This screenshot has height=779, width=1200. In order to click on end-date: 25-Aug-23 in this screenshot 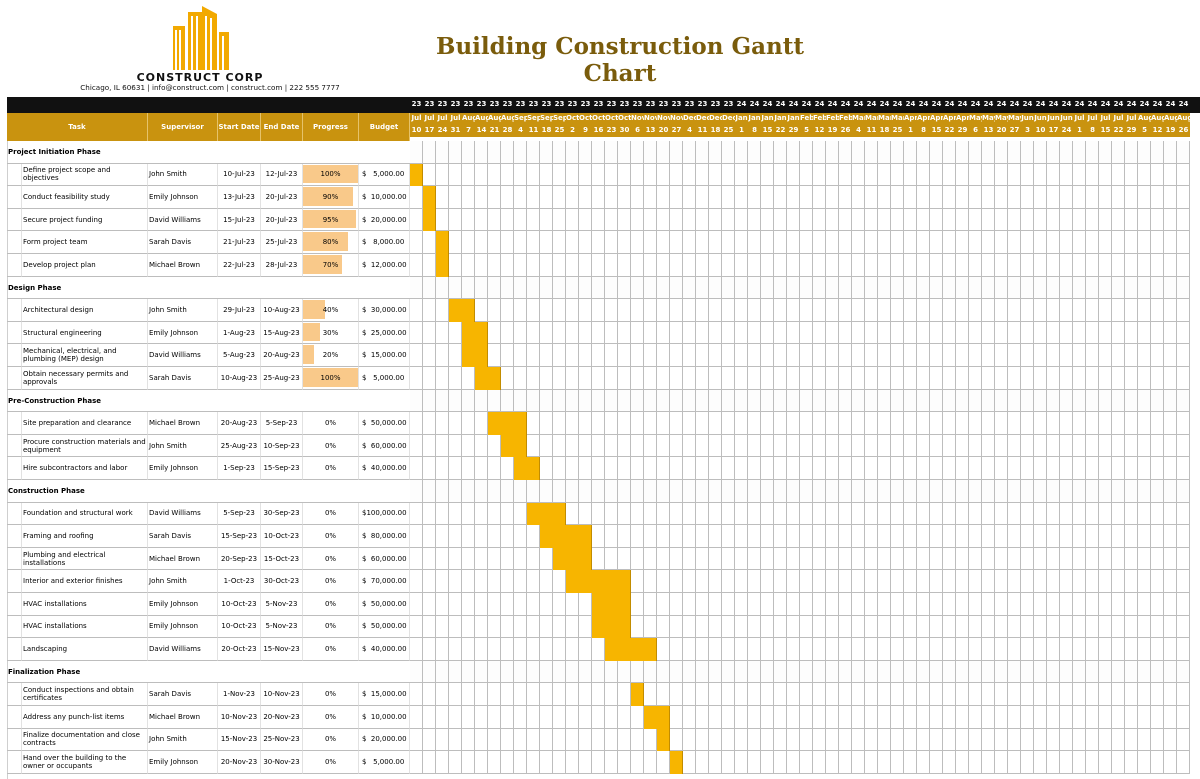, I will do `click(282, 378)`.